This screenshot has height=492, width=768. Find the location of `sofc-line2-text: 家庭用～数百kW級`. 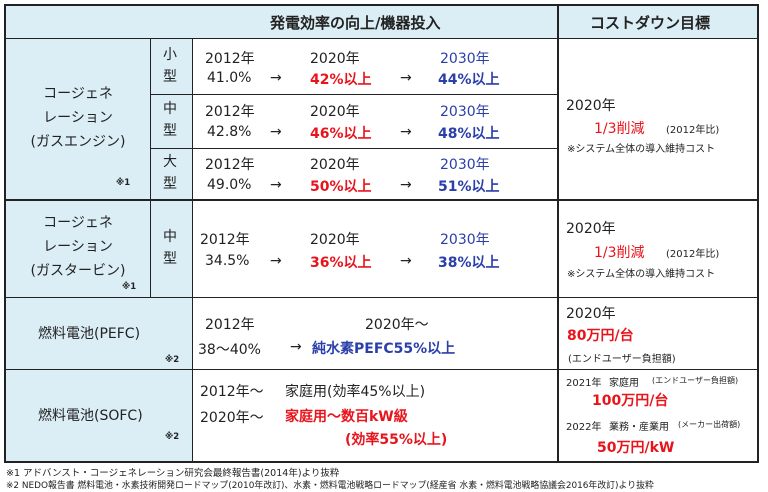

sofc-line2-text: 家庭用～数百kW級 is located at coordinates (346, 417).